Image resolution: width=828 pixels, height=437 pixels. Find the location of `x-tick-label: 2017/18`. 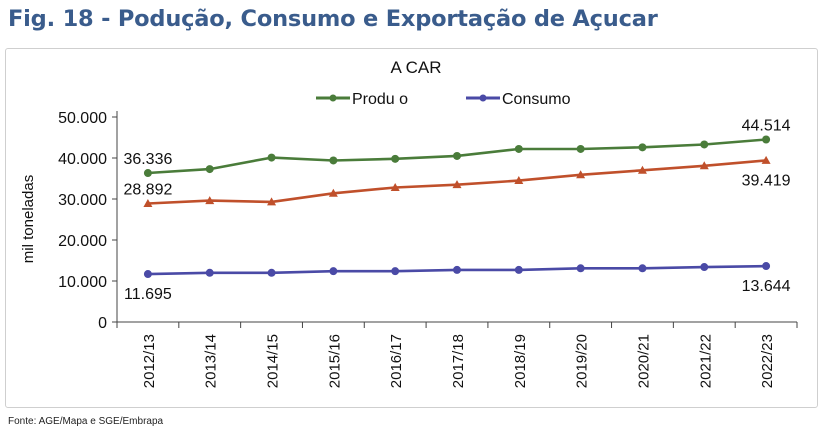

x-tick-label: 2017/18 is located at coordinates (458, 361).